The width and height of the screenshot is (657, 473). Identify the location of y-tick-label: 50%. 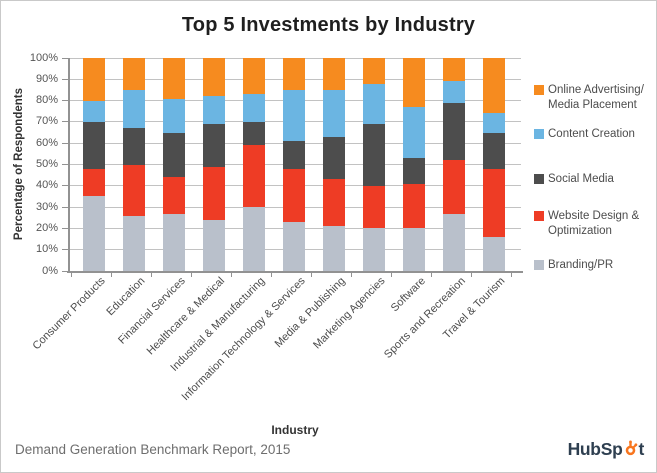
(46, 164).